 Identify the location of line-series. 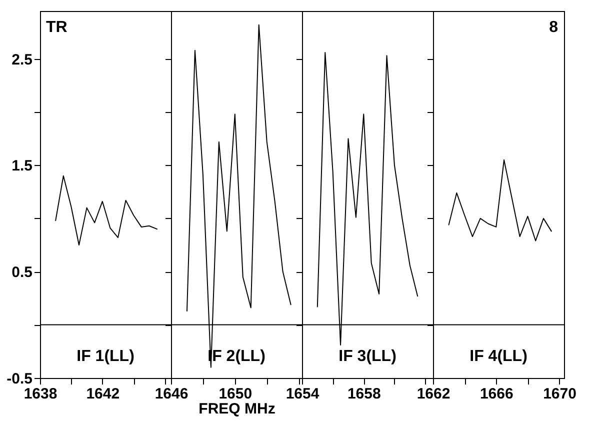
(106, 210).